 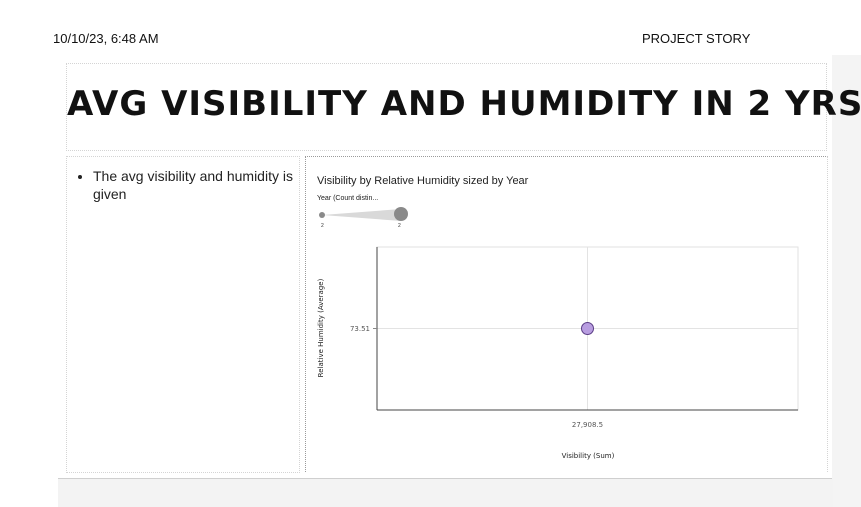 What do you see at coordinates (195, 185) in the screenshot?
I see `bullet-item: The avg visibility and humidity is given` at bounding box center [195, 185].